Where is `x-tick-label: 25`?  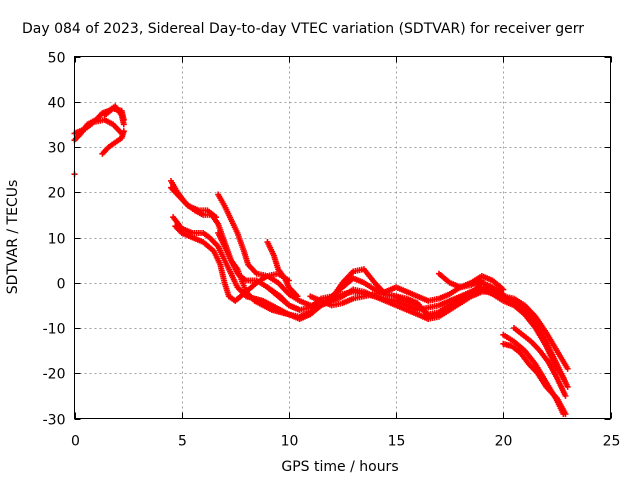 x-tick-label: 25 is located at coordinates (612, 442).